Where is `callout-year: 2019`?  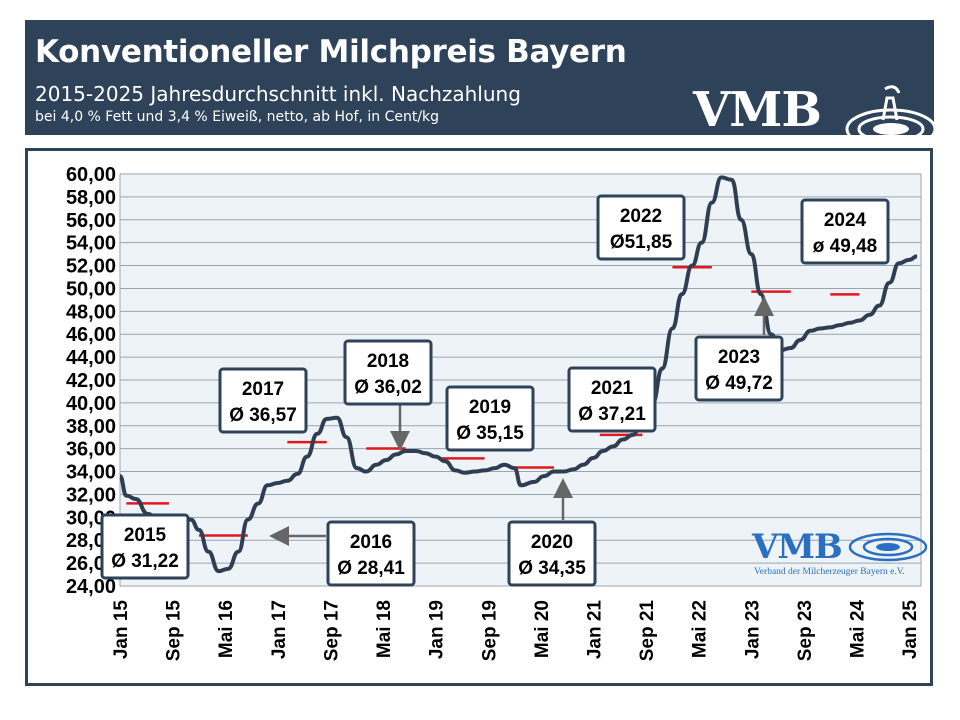
callout-year: 2019 is located at coordinates (490, 407).